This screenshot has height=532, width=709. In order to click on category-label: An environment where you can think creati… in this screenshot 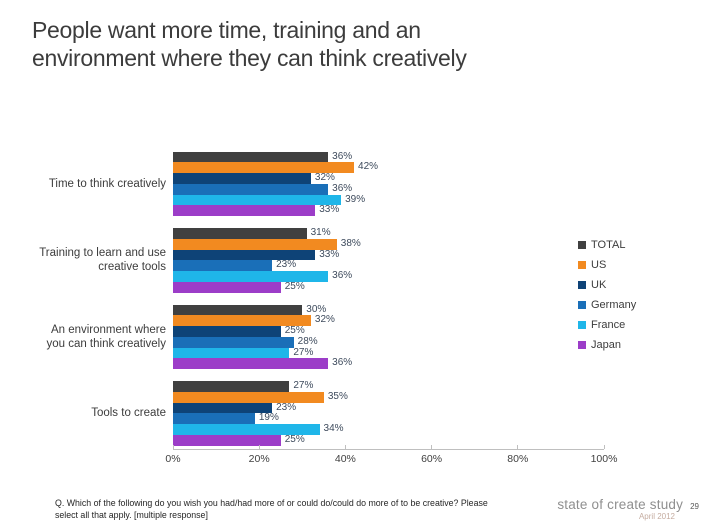, I will do `click(106, 336)`.